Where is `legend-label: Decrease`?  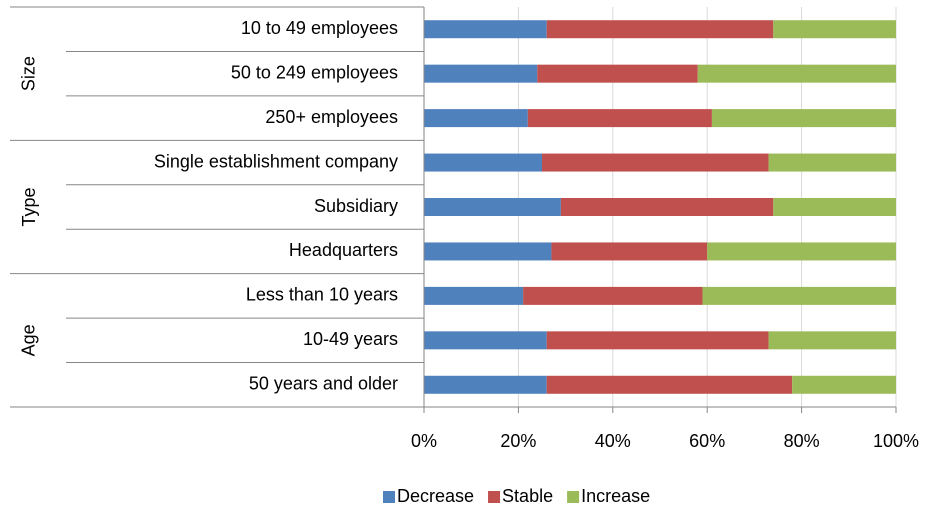
legend-label: Decrease is located at coordinates (435, 496).